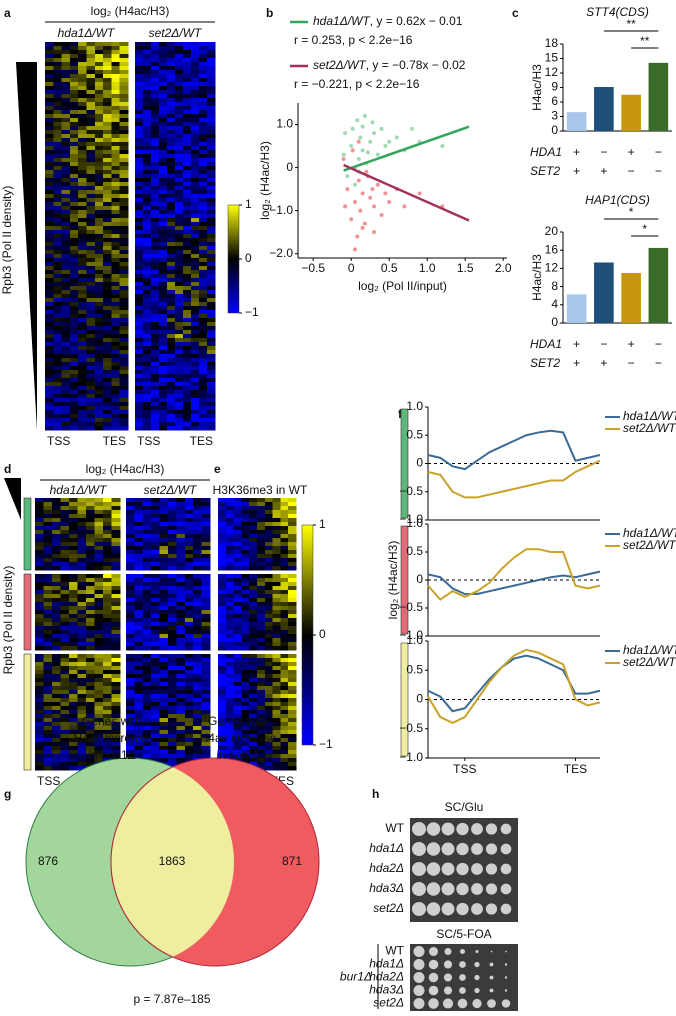 This screenshot has height=1016, width=676. I want to click on y-tick-label: 8, so click(554, 286).